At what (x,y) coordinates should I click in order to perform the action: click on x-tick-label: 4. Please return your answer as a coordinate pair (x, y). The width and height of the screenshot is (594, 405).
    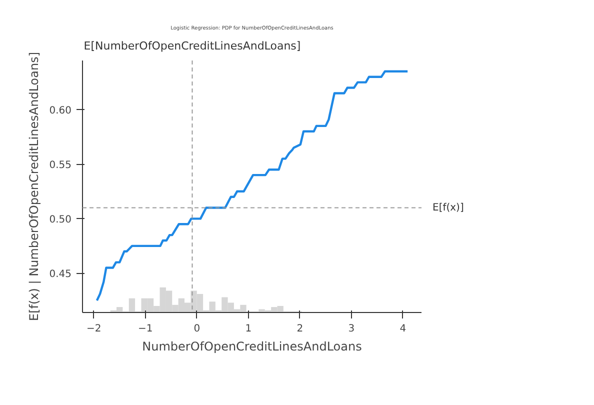
    Looking at the image, I should click on (403, 329).